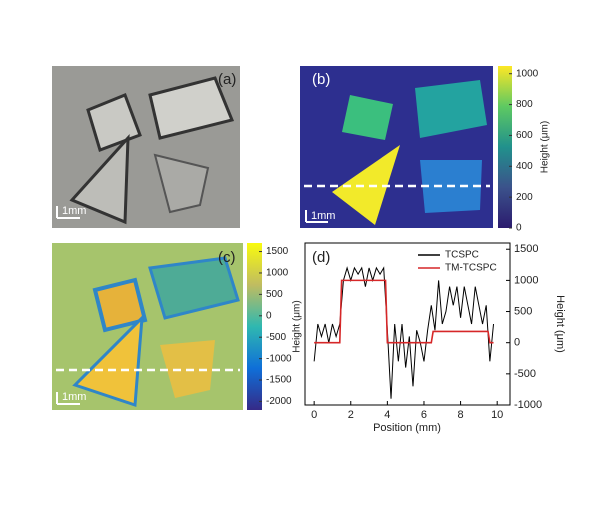 This screenshot has width=600, height=505. Describe the element at coordinates (528, 405) in the screenshot. I see `y-tick-label: -1000` at that location.